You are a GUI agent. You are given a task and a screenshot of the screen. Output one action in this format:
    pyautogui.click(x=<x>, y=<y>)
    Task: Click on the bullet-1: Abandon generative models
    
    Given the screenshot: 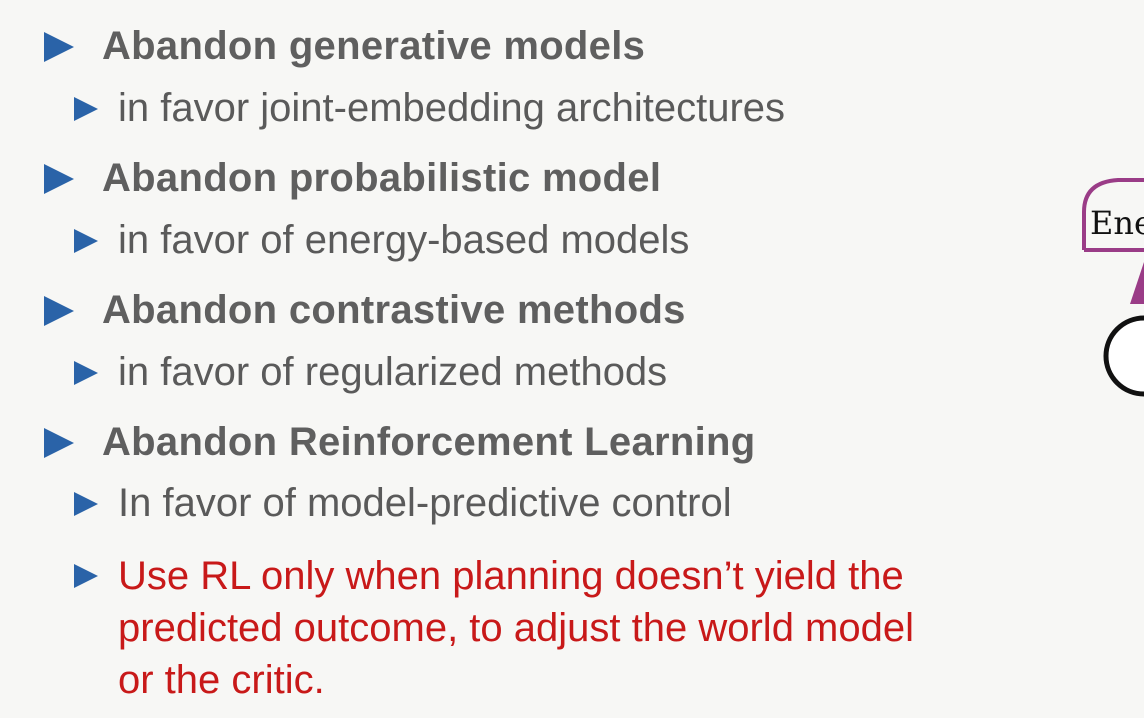 What is the action you would take?
    pyautogui.click(x=344, y=46)
    